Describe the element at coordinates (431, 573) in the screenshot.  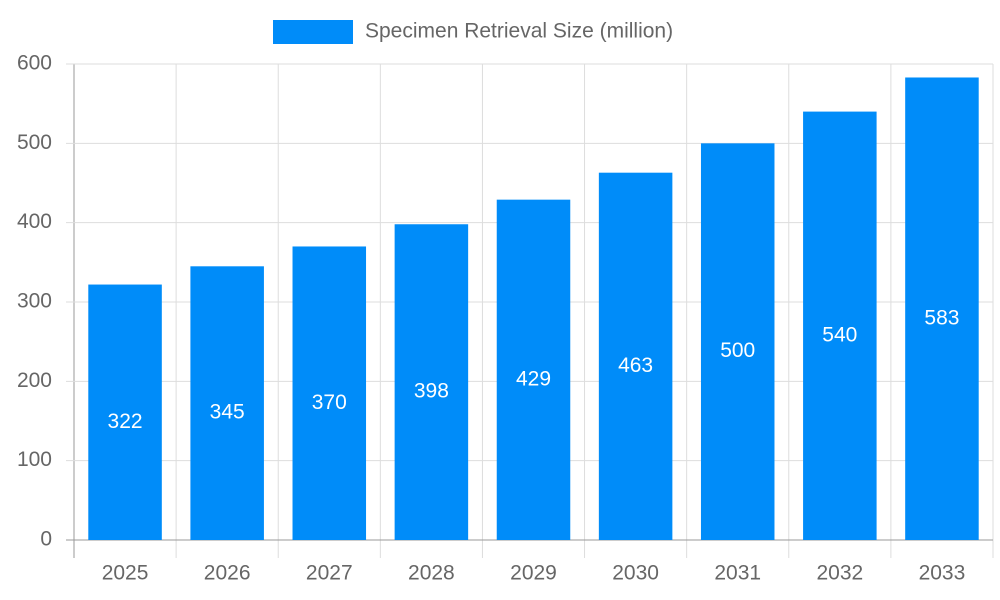
I see `x-tick-label: 2028` at that location.